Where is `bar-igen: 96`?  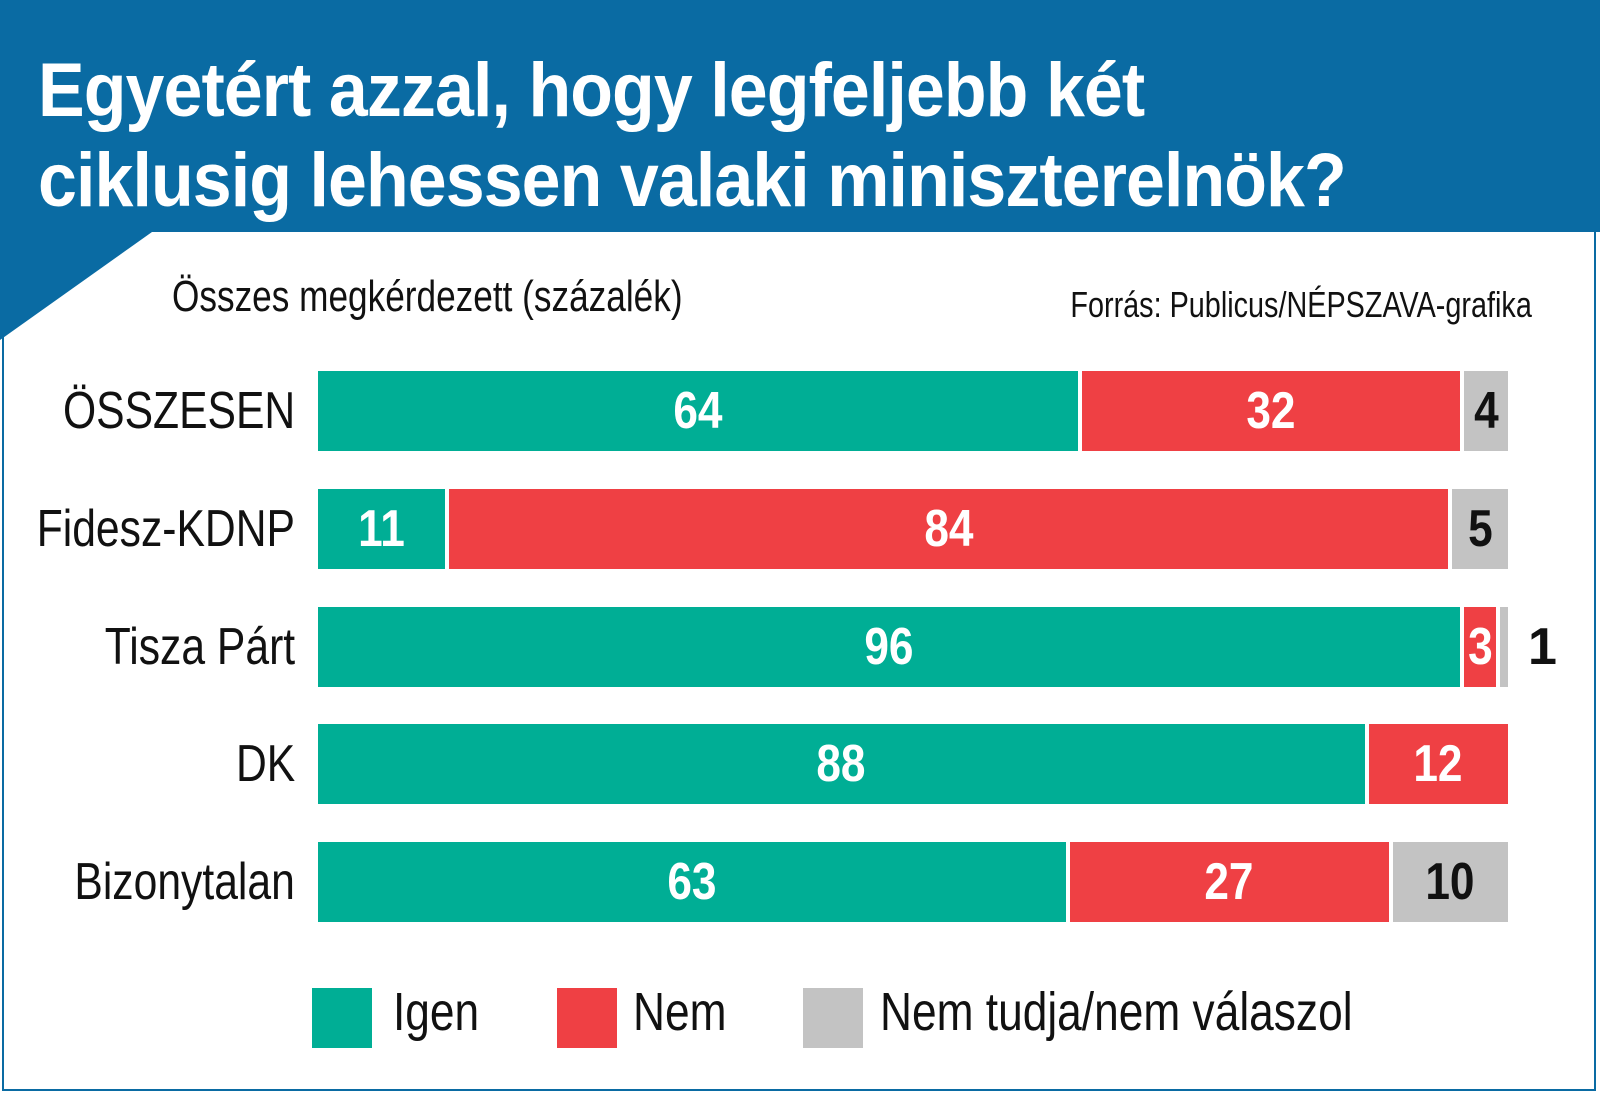 bar-igen: 96 is located at coordinates (889, 647).